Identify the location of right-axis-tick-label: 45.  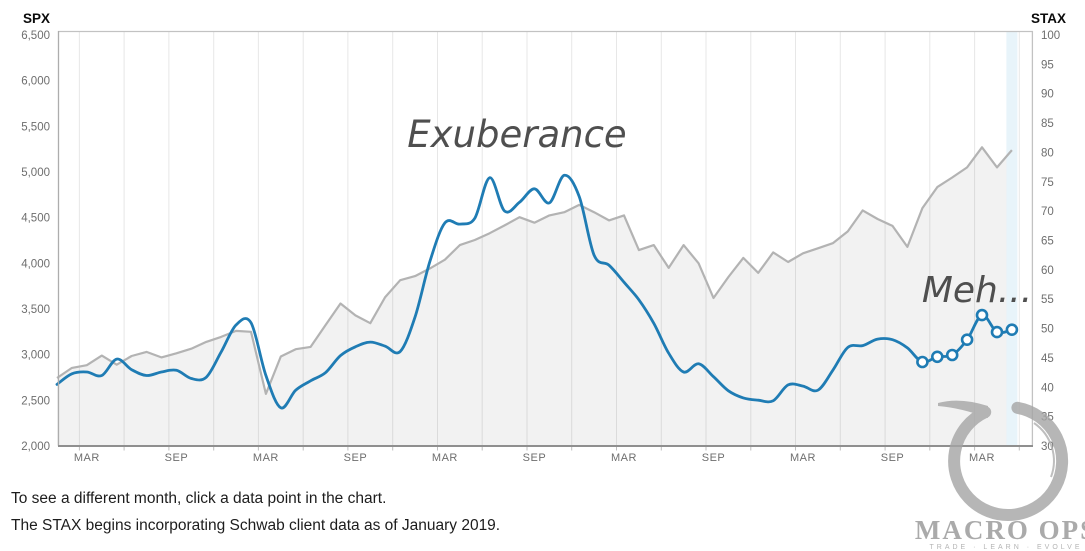
(1047, 359).